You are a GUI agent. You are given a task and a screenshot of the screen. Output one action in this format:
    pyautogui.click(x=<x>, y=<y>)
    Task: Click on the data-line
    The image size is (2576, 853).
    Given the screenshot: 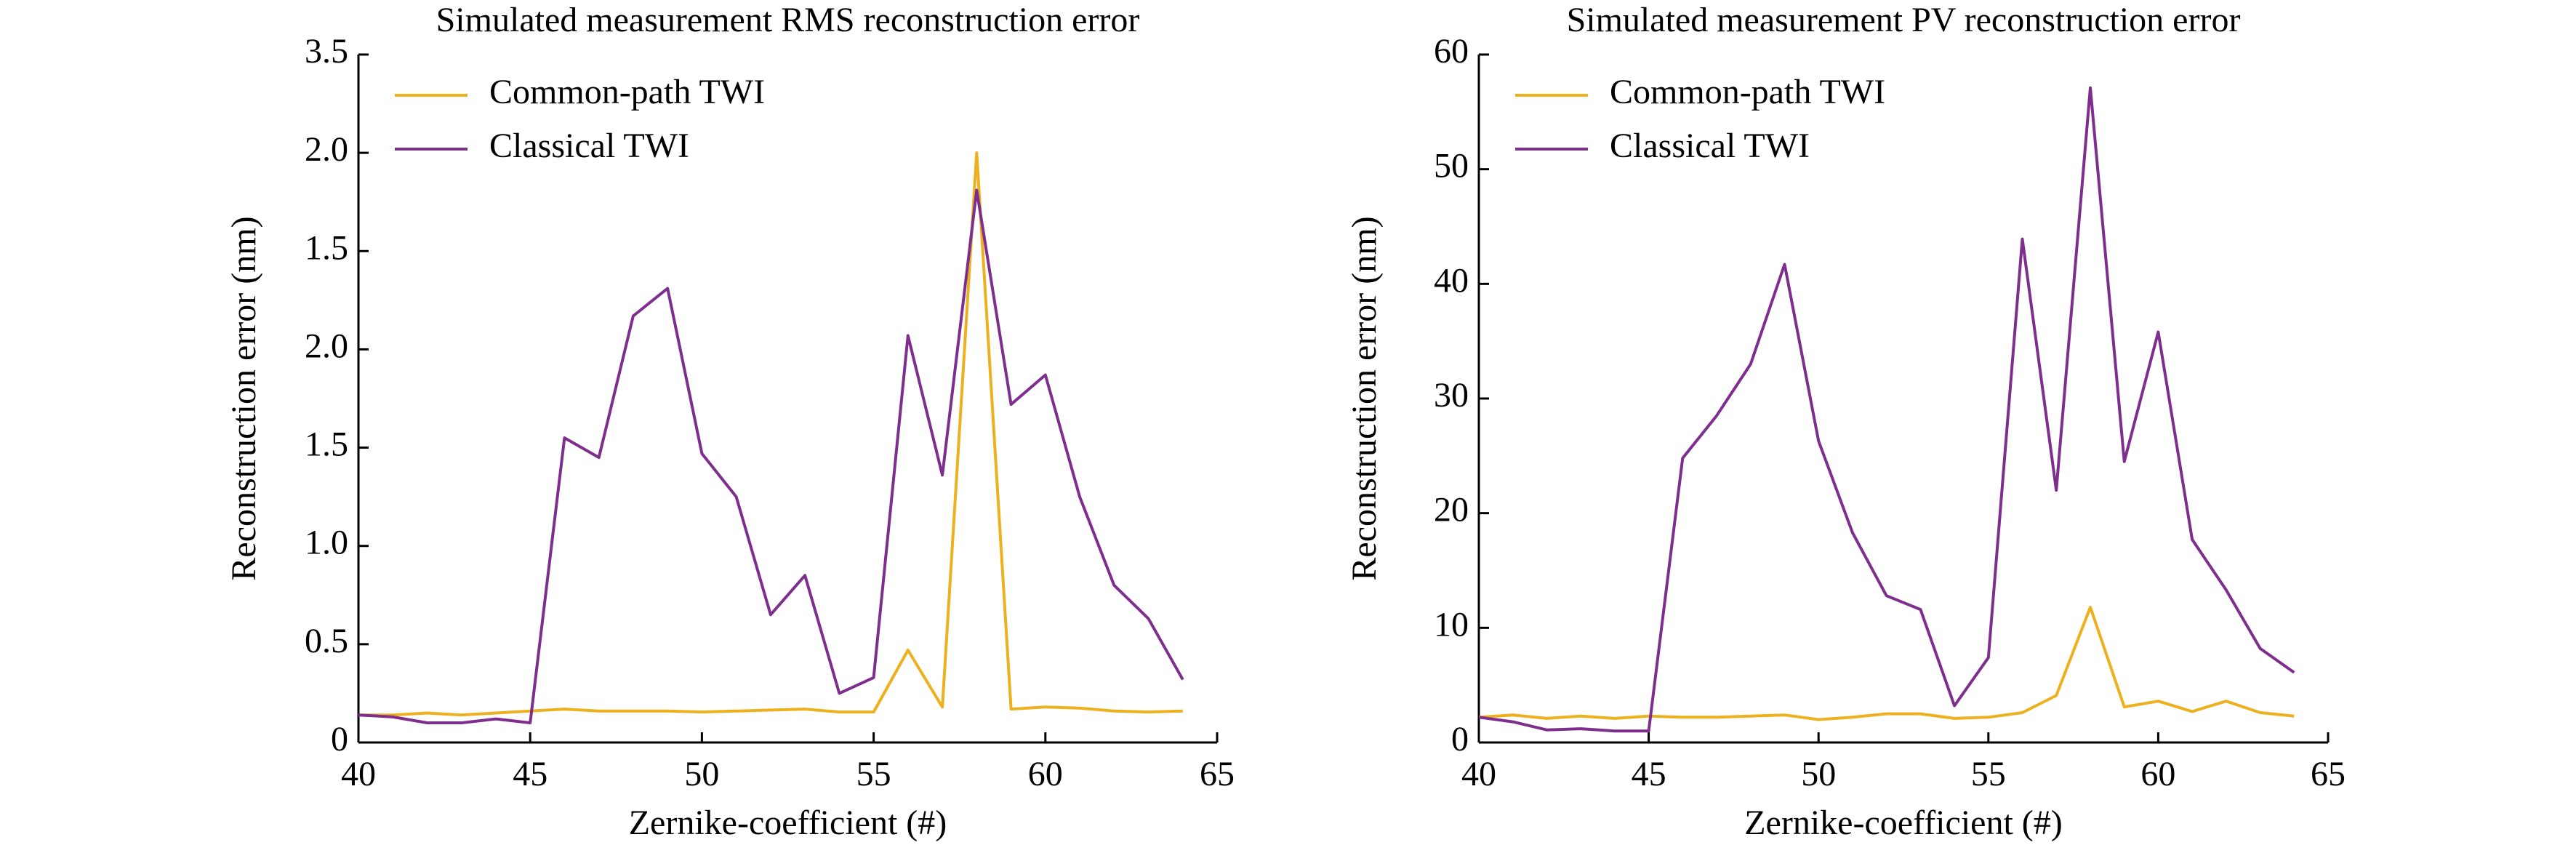 What is the action you would take?
    pyautogui.click(x=1887, y=664)
    